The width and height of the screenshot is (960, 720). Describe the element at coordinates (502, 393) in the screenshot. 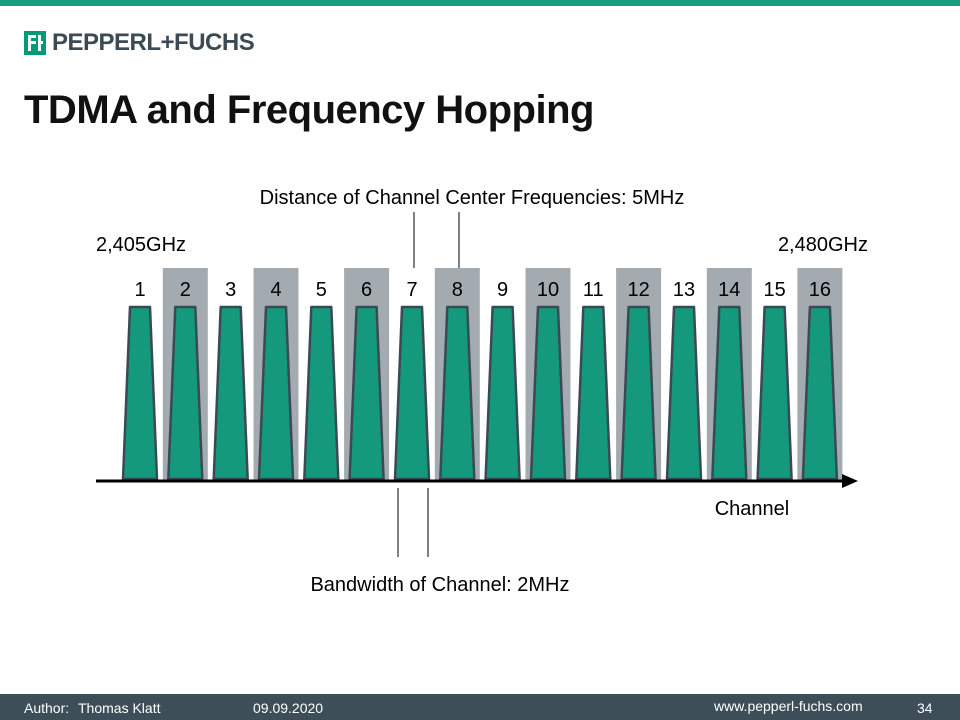

I see `channel-9-shape` at that location.